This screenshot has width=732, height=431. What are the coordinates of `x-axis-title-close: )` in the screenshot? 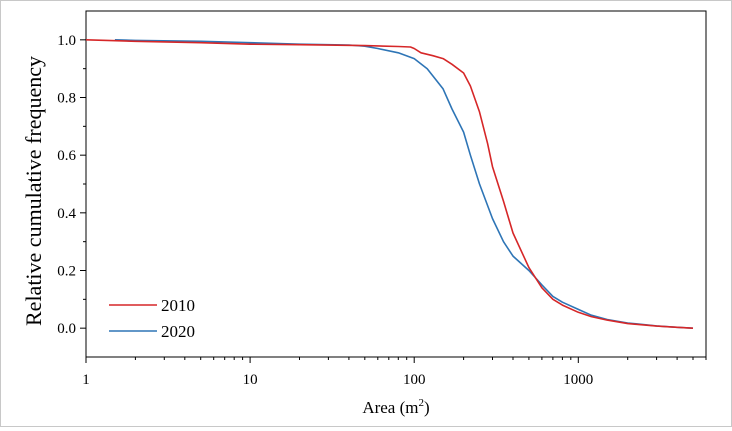 It's located at (427, 407).